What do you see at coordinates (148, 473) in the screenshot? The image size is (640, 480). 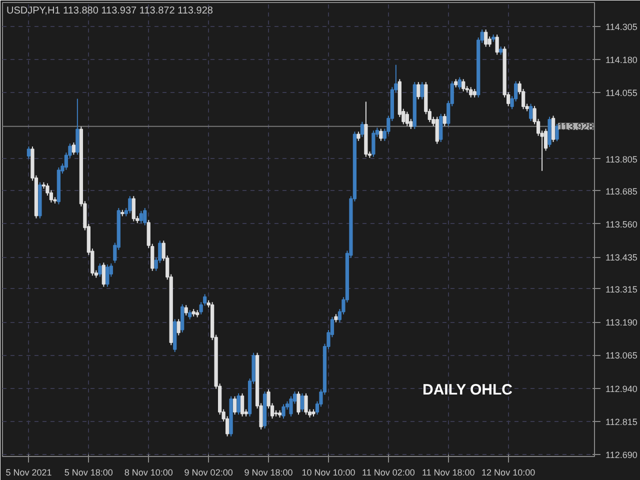 I see `x-tick-label: 8 Nov 10:00` at bounding box center [148, 473].